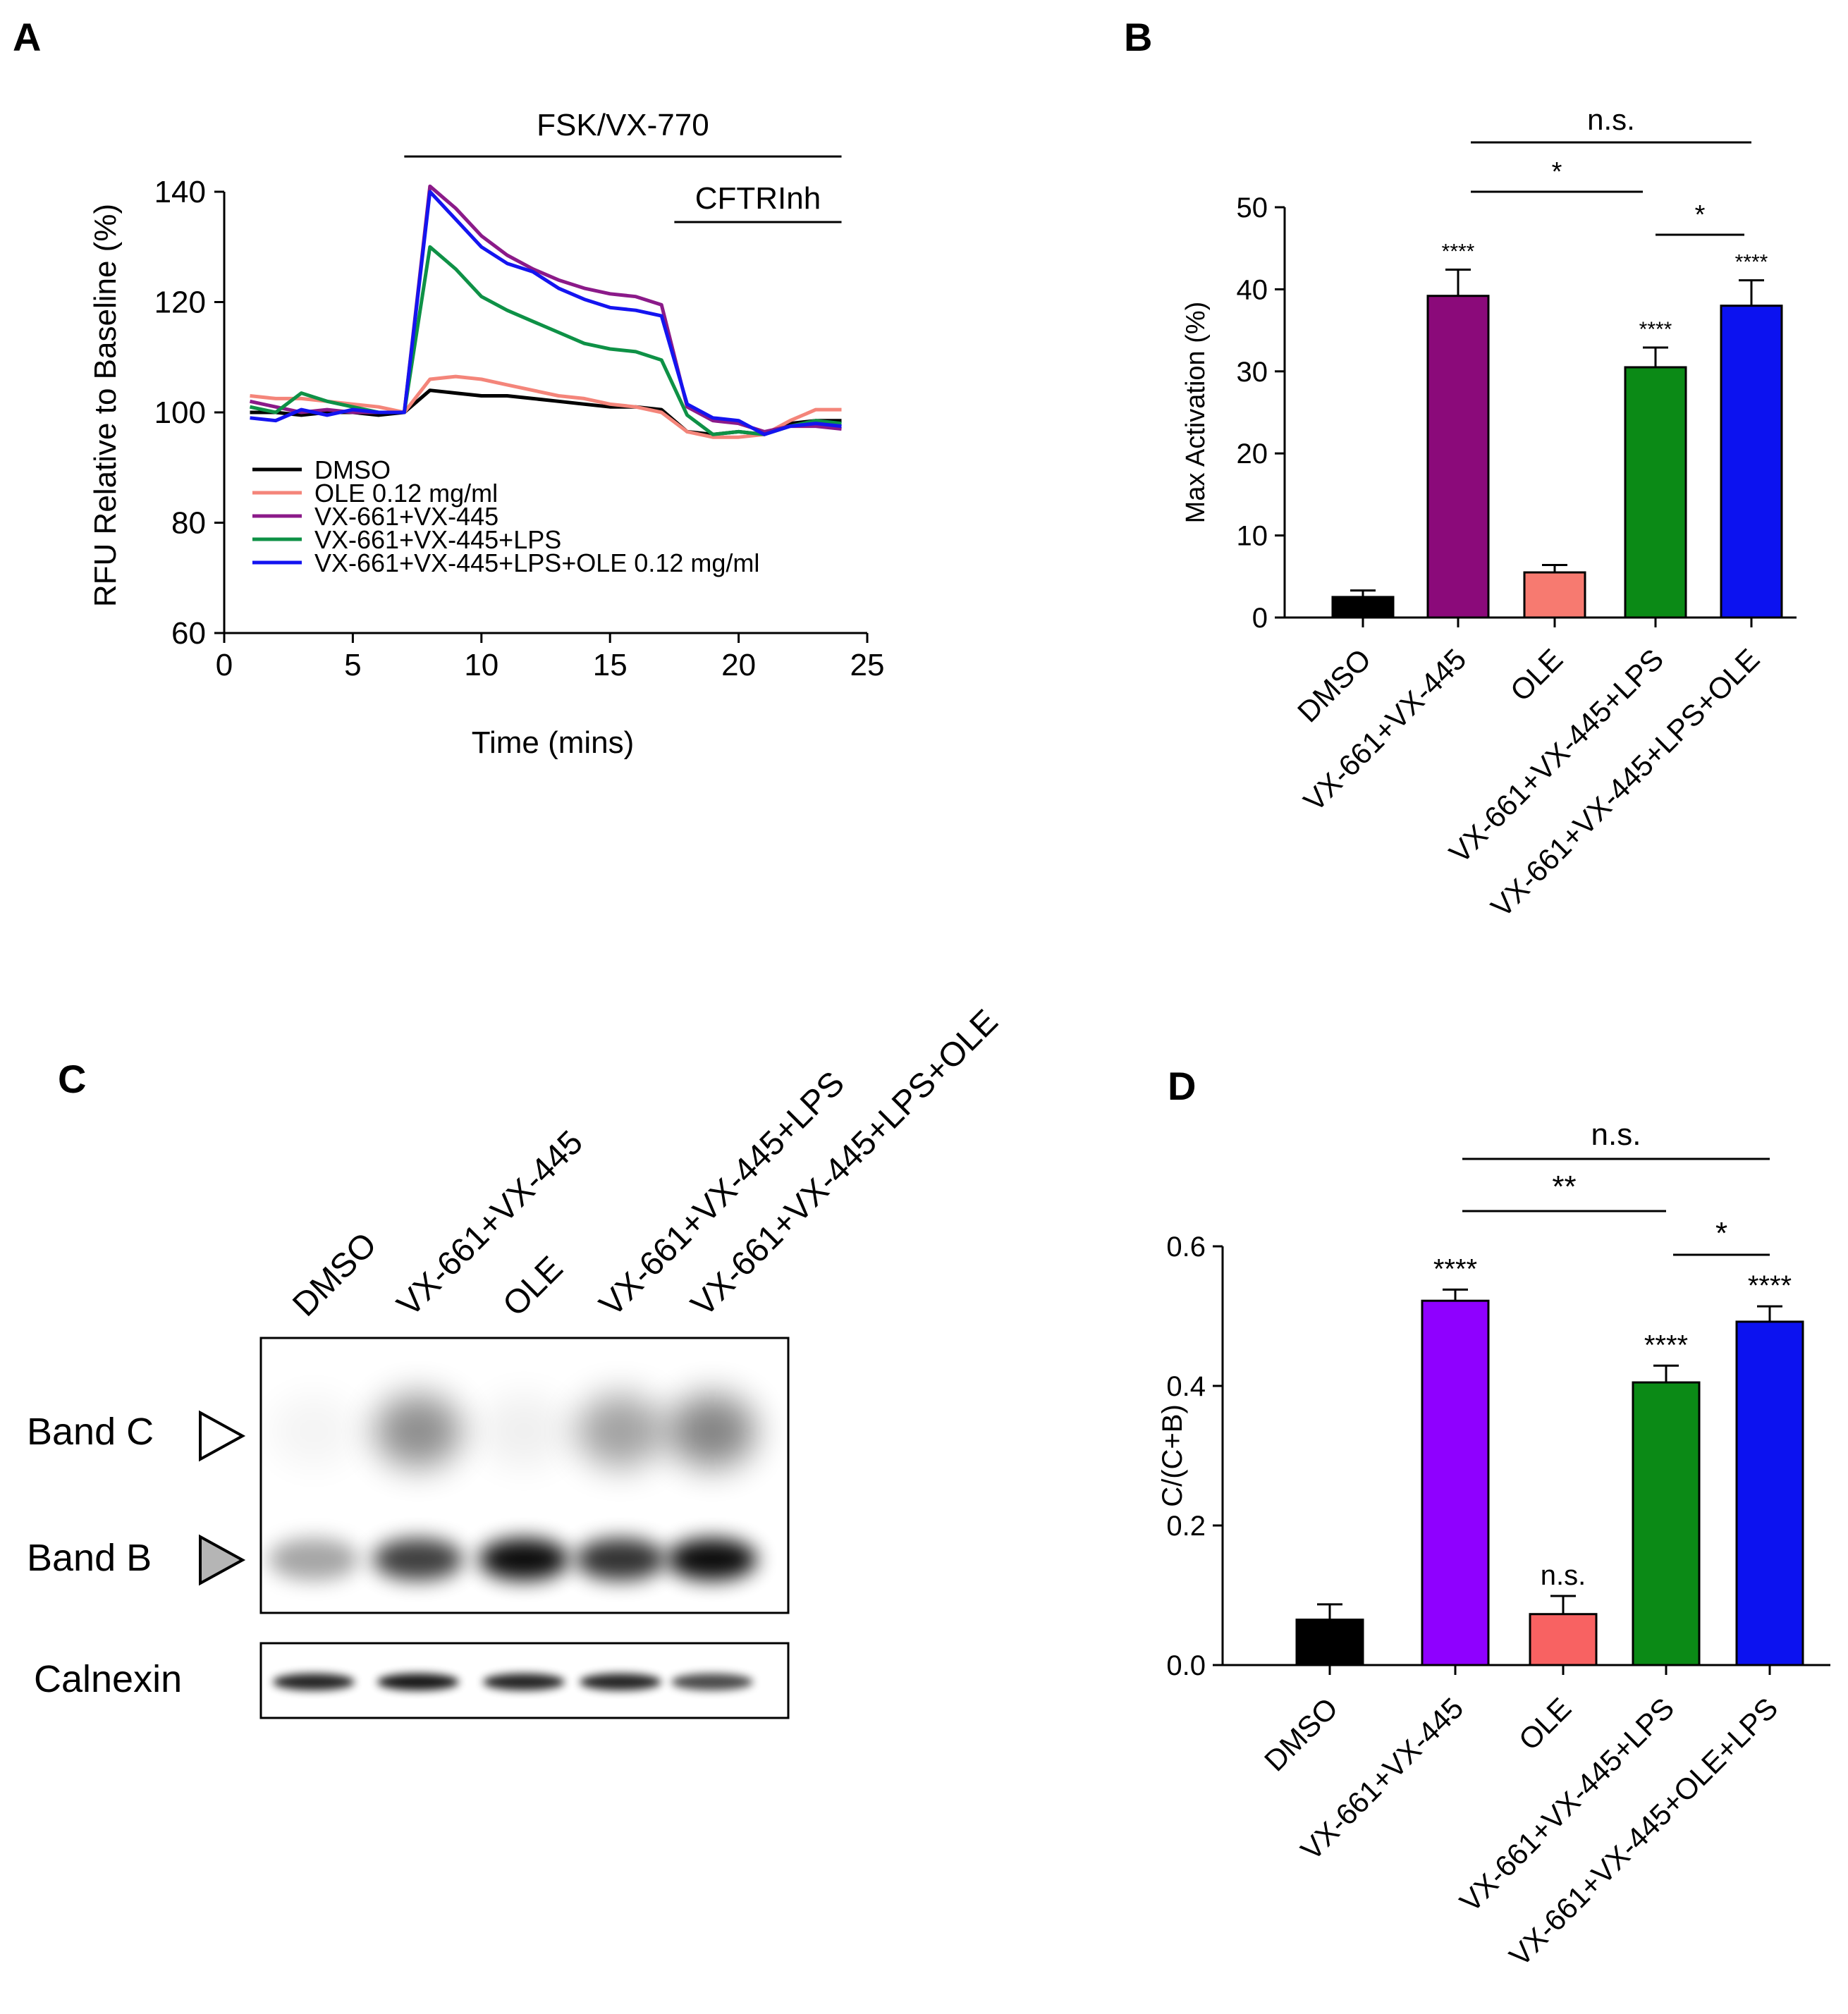 This screenshot has height=2014, width=1848. What do you see at coordinates (1616, 1134) in the screenshot?
I see `panel-d-comparison-label: n.s.` at bounding box center [1616, 1134].